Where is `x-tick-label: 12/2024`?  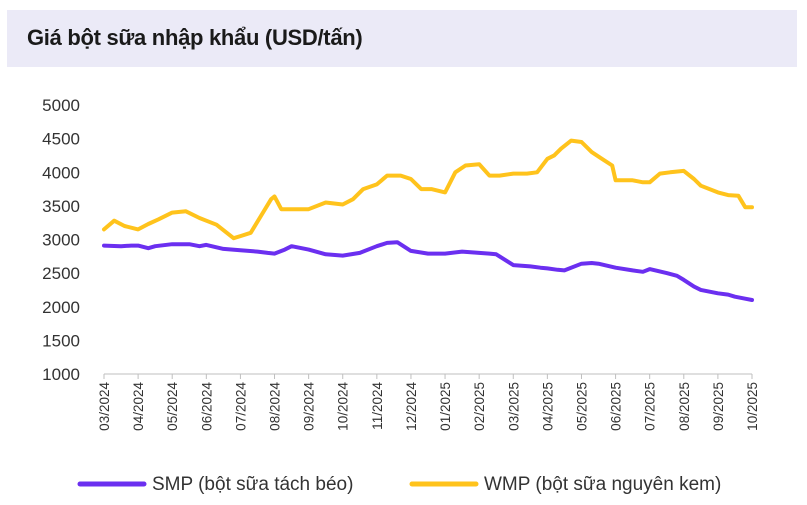
x-tick-label: 12/2024 is located at coordinates (411, 406).